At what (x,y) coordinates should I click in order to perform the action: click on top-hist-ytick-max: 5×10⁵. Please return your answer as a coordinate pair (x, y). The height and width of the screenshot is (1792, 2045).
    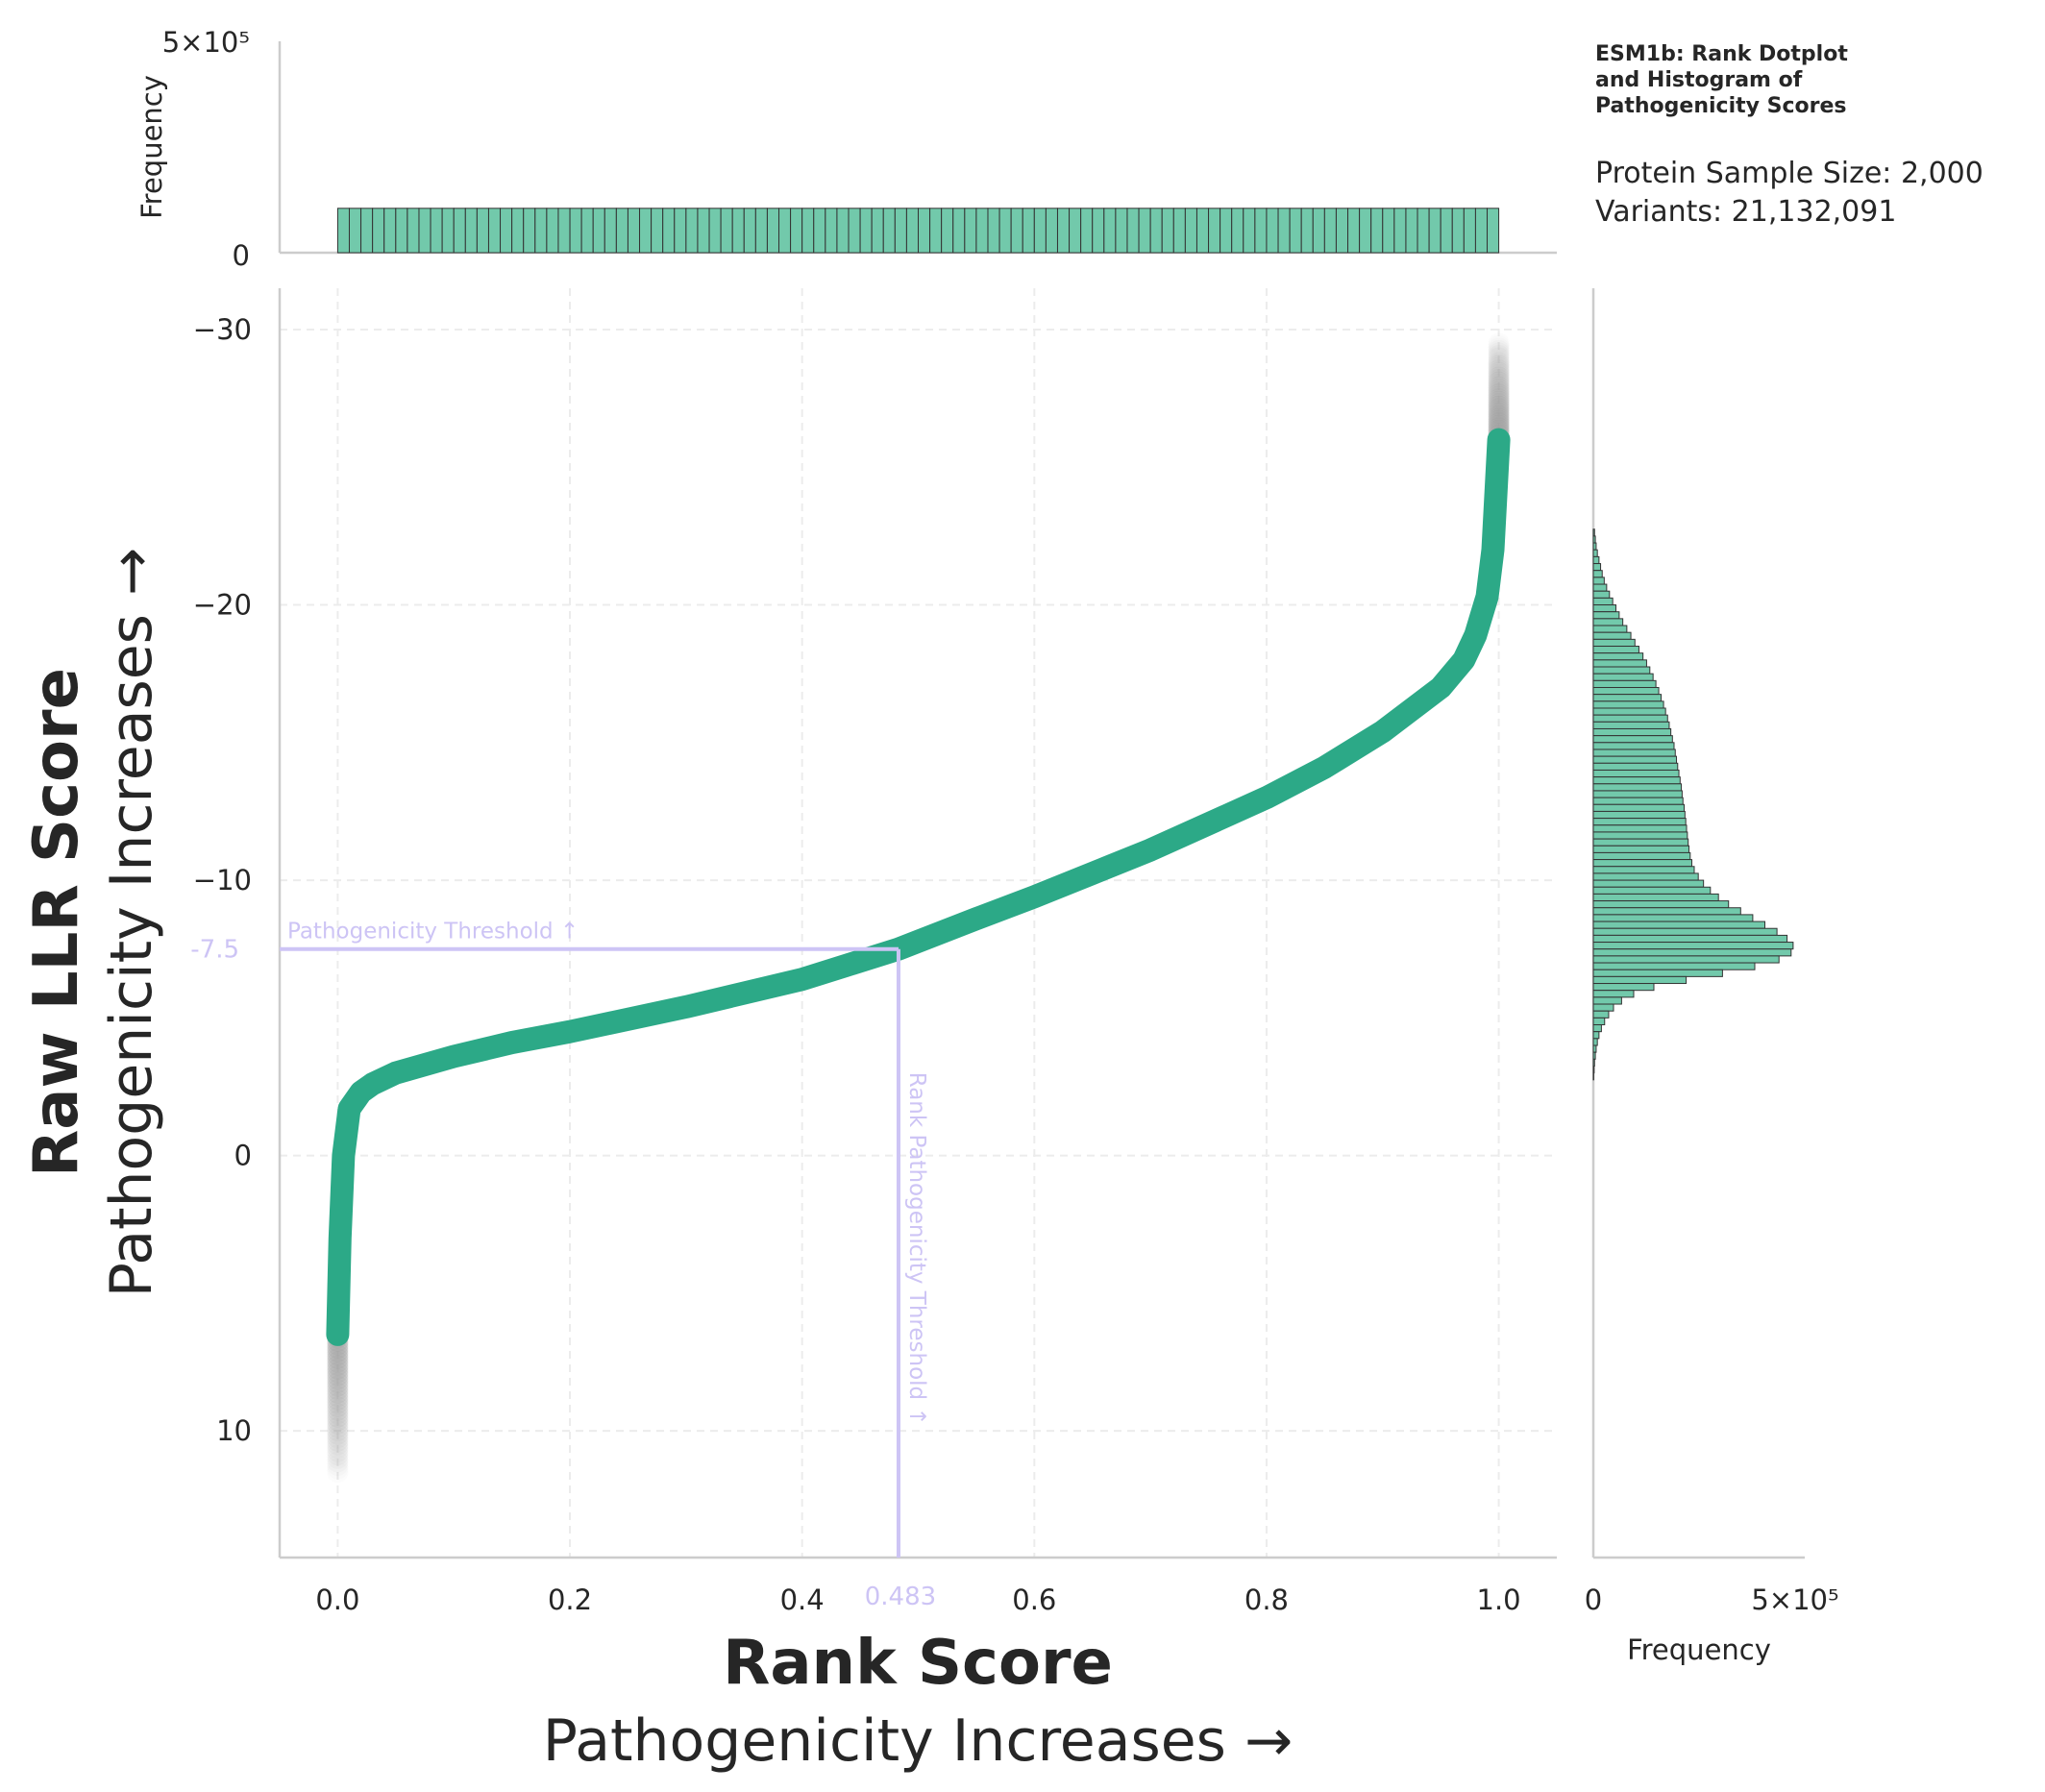
    Looking at the image, I should click on (206, 43).